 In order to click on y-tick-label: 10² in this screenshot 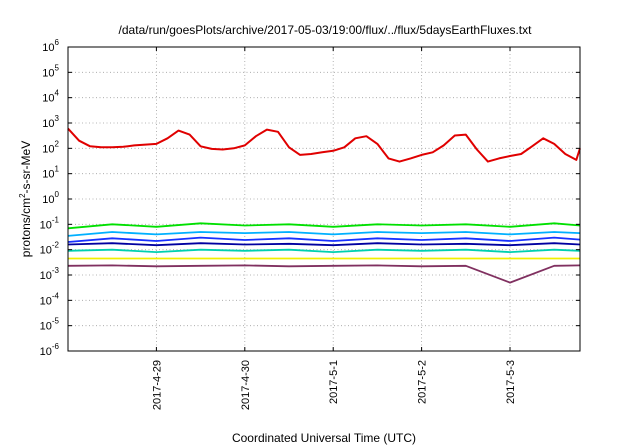, I will do `click(50, 147)`.